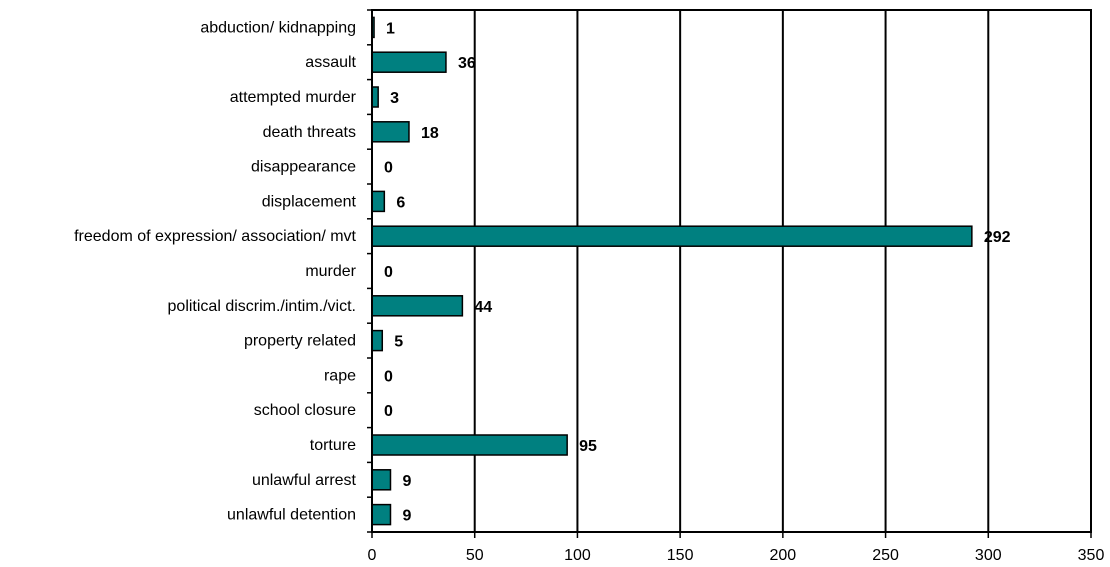 This screenshot has width=1110, height=567. I want to click on category-label: death threats, so click(309, 132).